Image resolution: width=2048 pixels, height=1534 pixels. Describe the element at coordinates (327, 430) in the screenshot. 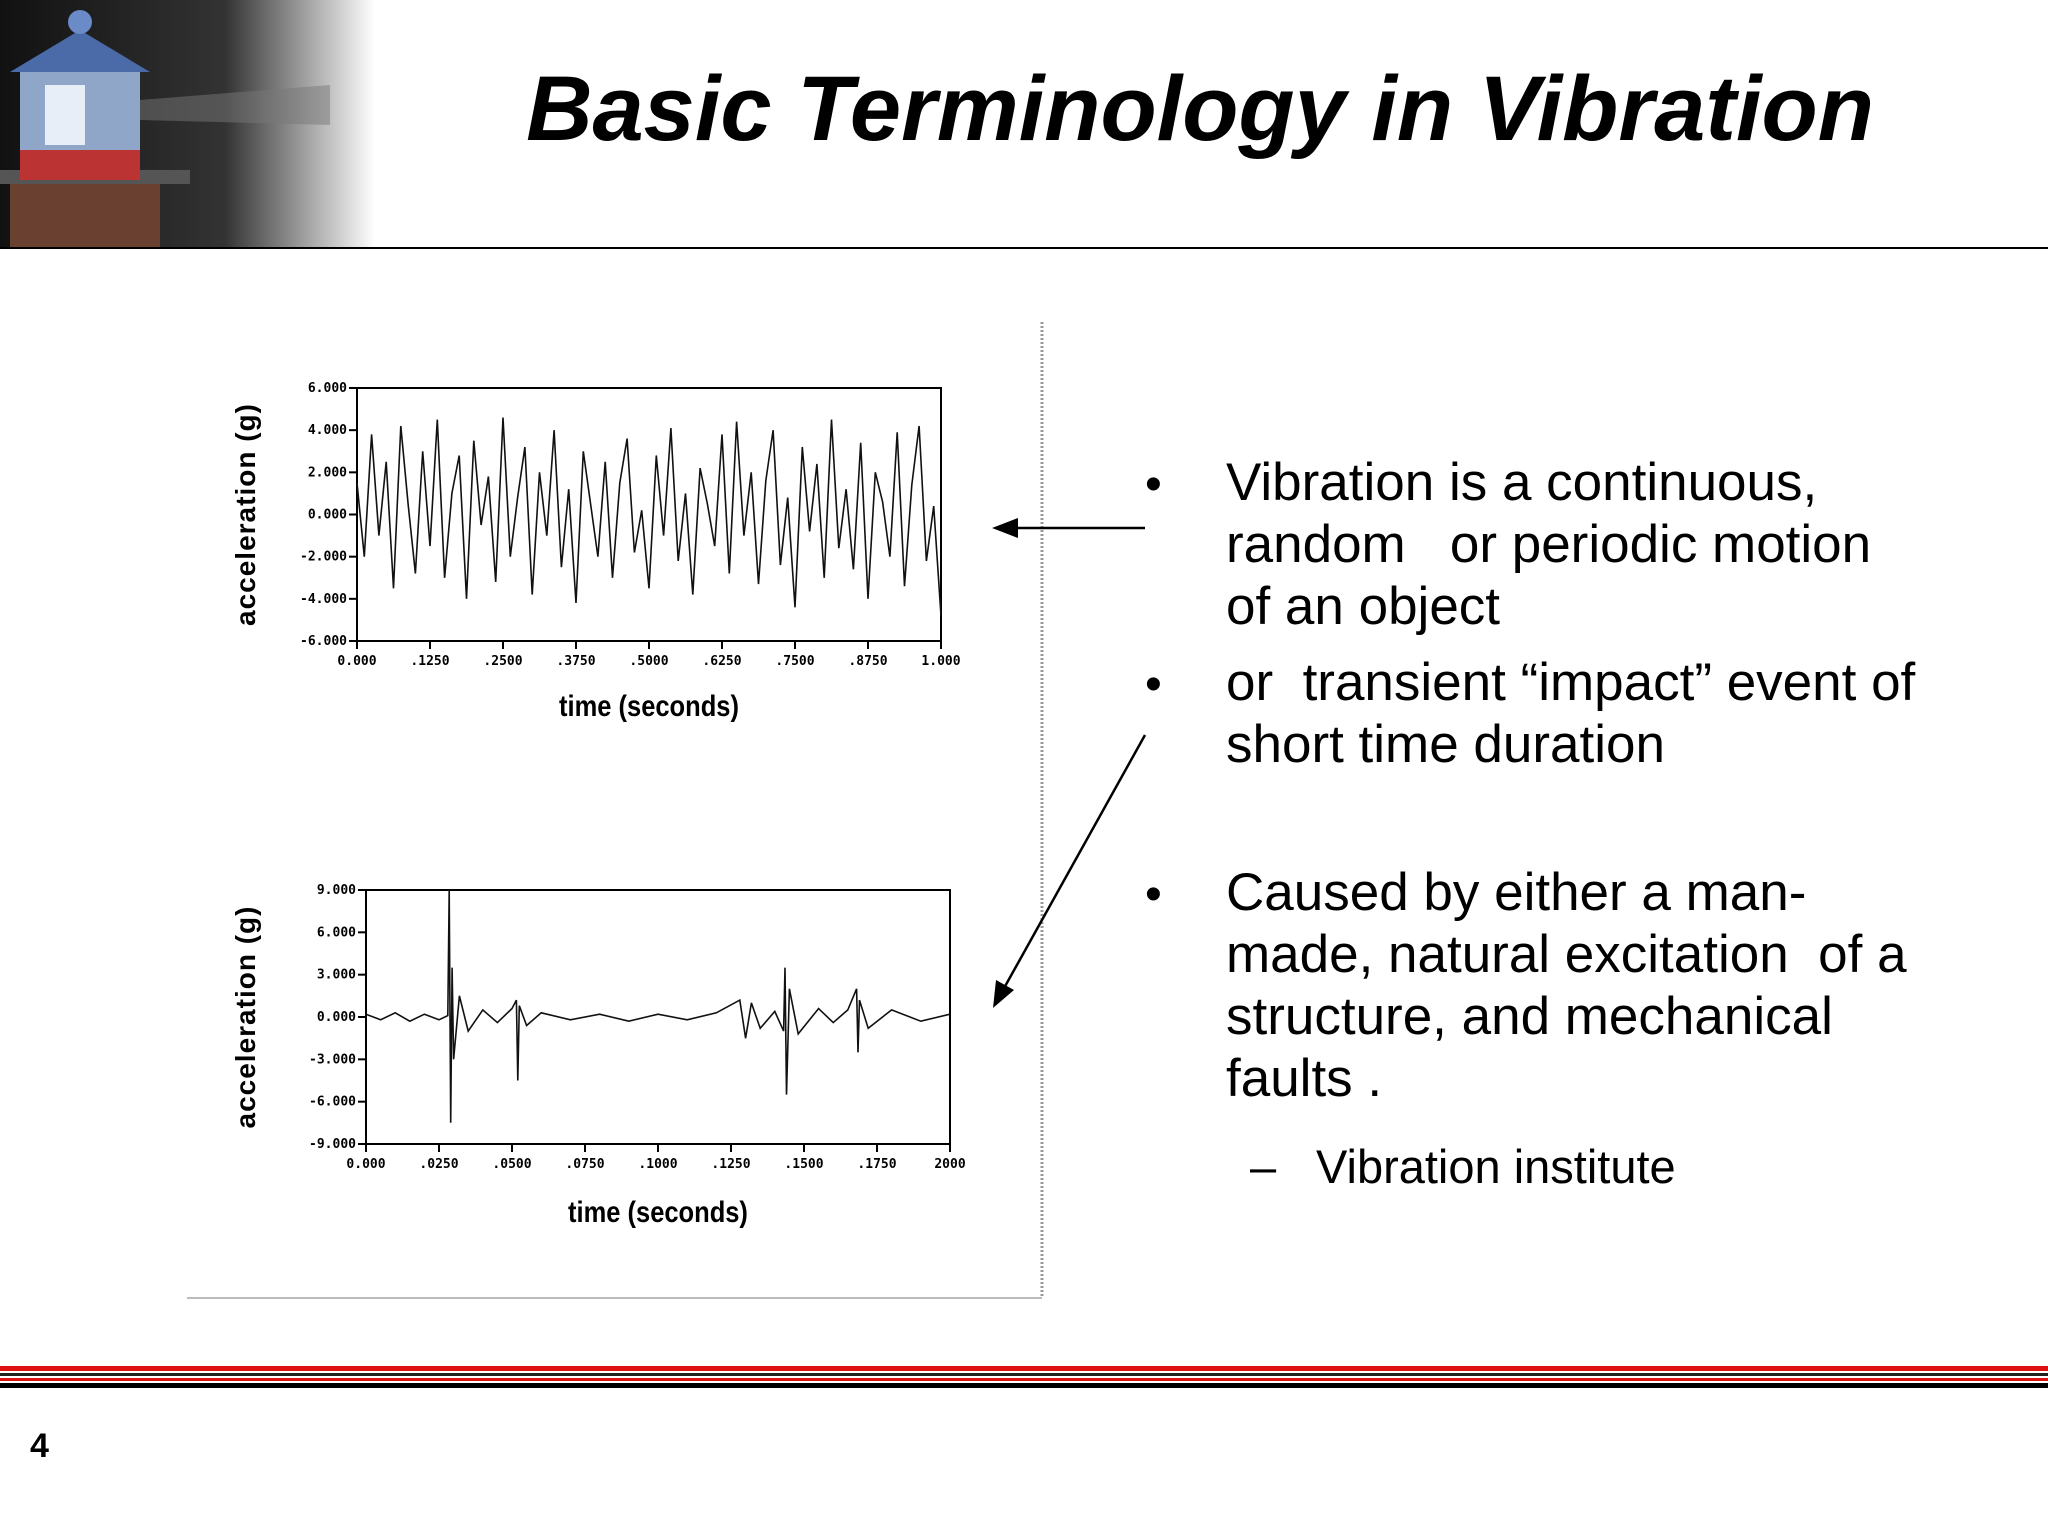

I see `y-tick-label: 4.000` at that location.